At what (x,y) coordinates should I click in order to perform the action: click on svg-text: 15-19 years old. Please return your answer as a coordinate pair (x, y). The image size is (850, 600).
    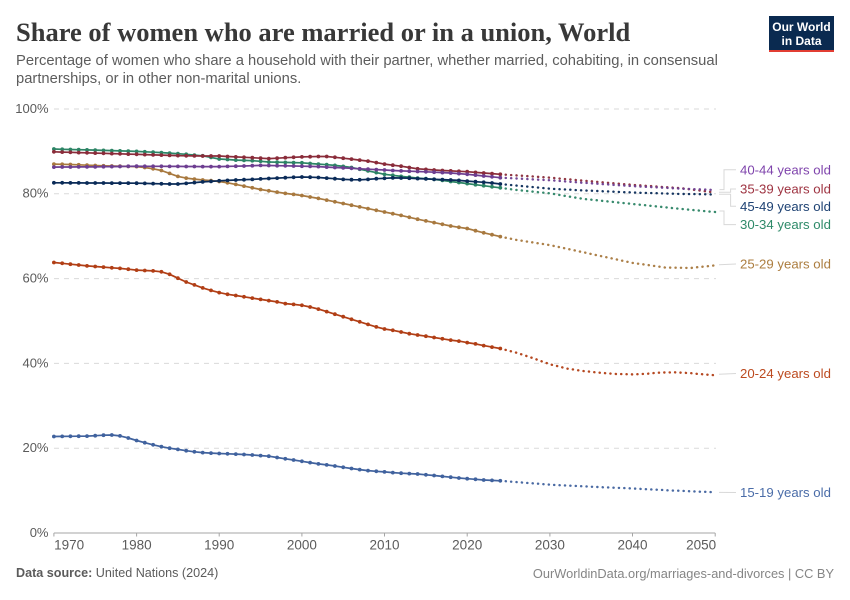
    Looking at the image, I should click on (785, 492).